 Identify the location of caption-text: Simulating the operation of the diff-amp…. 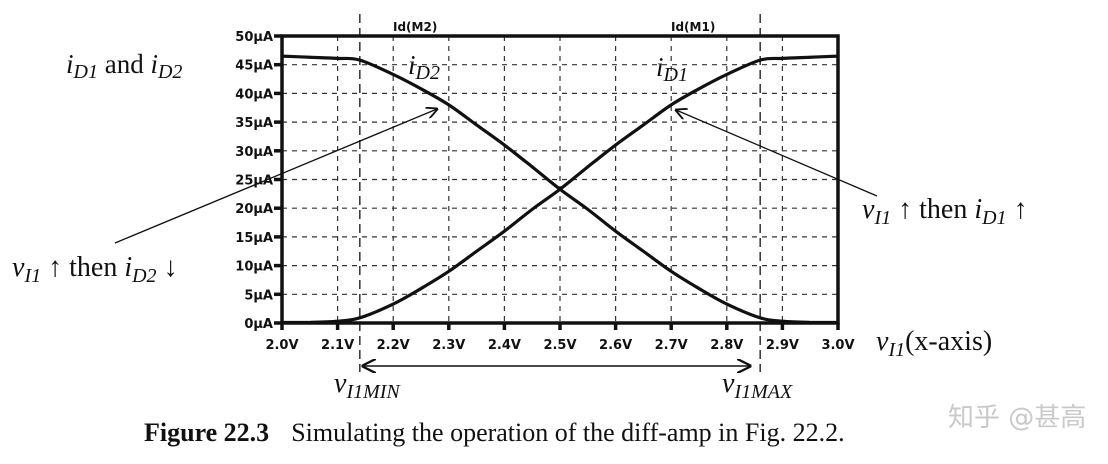
(567, 432).